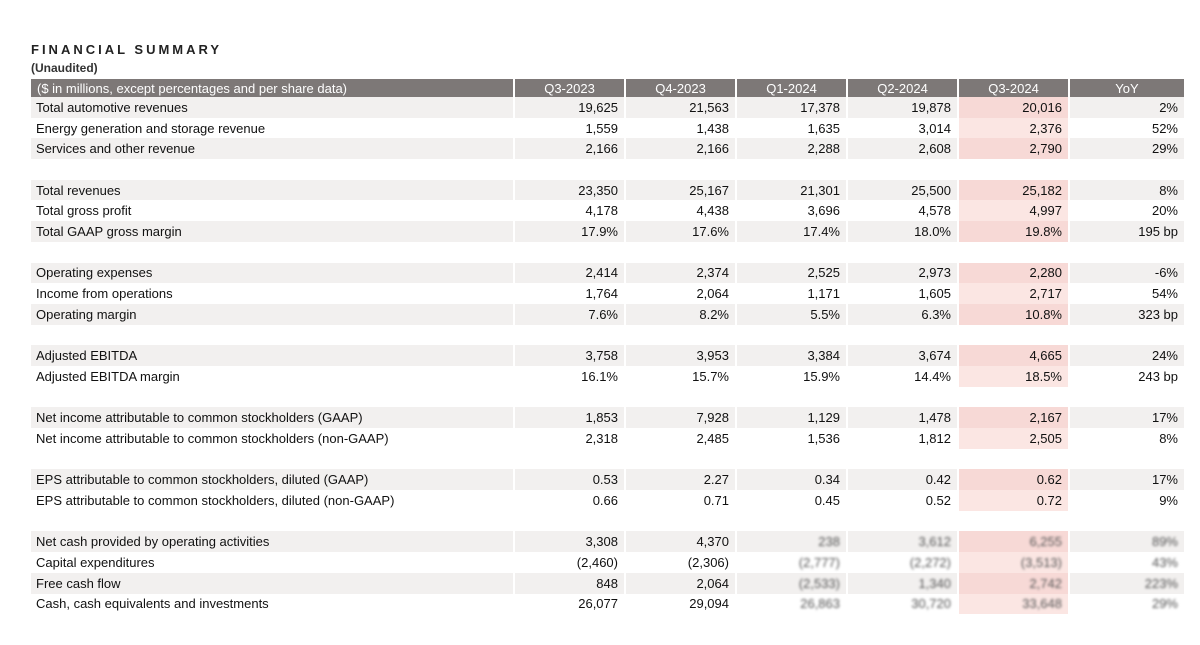  I want to click on value-cell: 18.0%, so click(903, 231).